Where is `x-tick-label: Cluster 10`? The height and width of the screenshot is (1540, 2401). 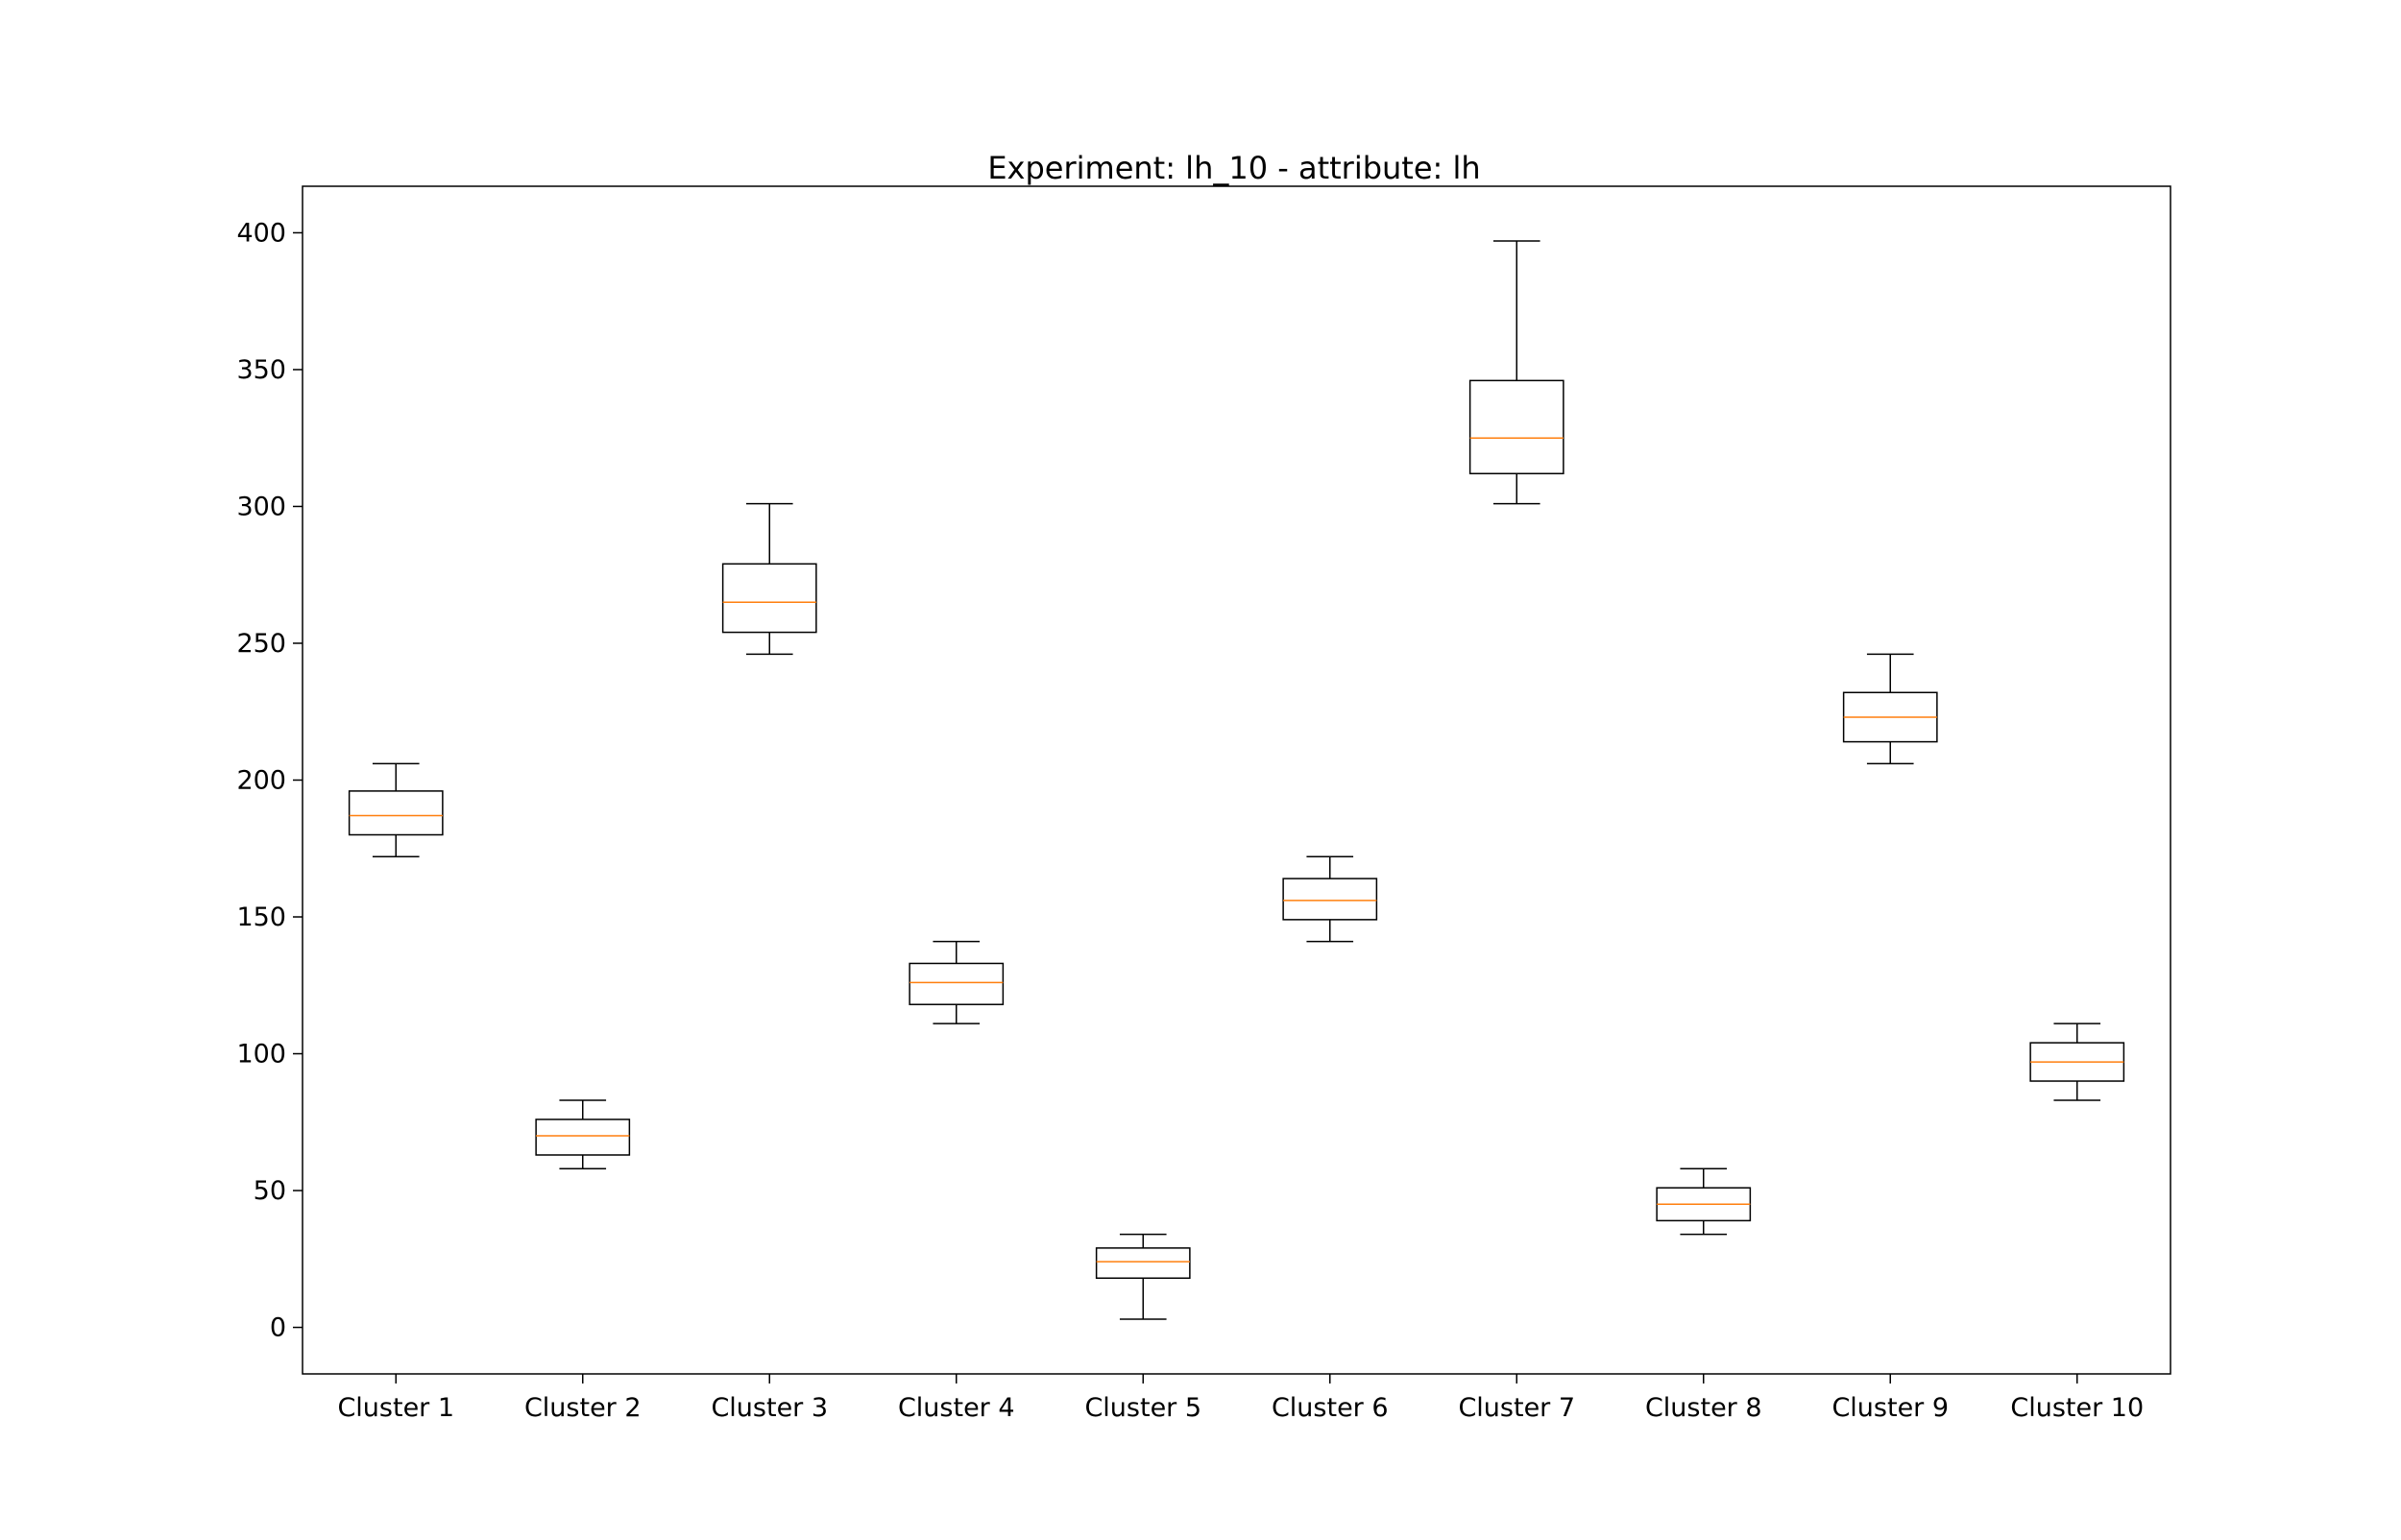
x-tick-label: Cluster 10 is located at coordinates (2077, 1408).